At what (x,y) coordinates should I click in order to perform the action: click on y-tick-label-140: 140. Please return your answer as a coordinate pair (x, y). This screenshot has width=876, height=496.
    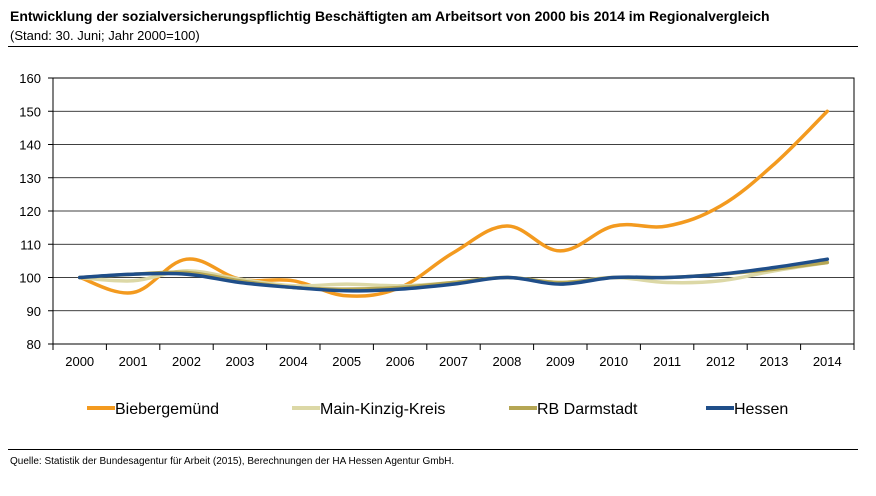
    Looking at the image, I should click on (30, 145).